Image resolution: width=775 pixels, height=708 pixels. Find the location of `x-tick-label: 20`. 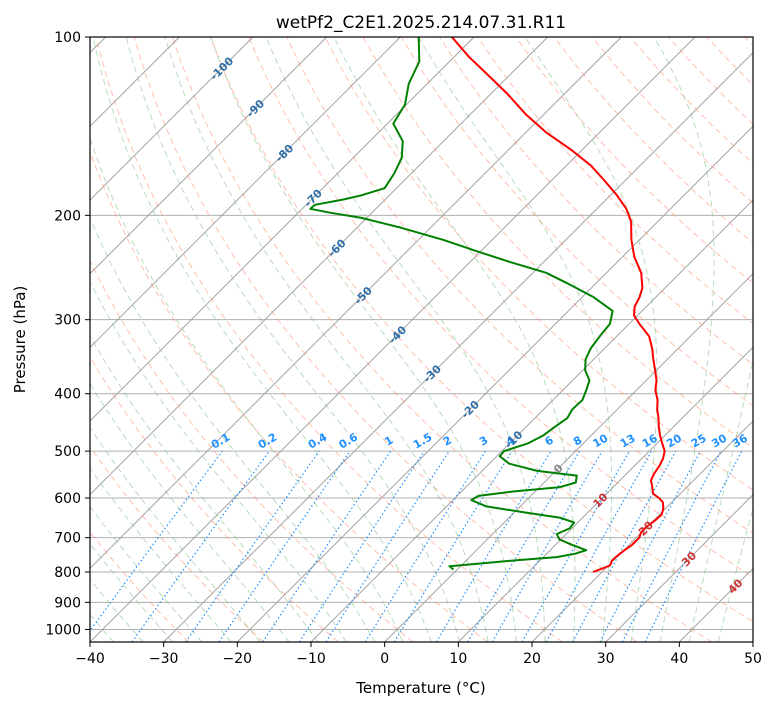

x-tick-label: 20 is located at coordinates (532, 659).